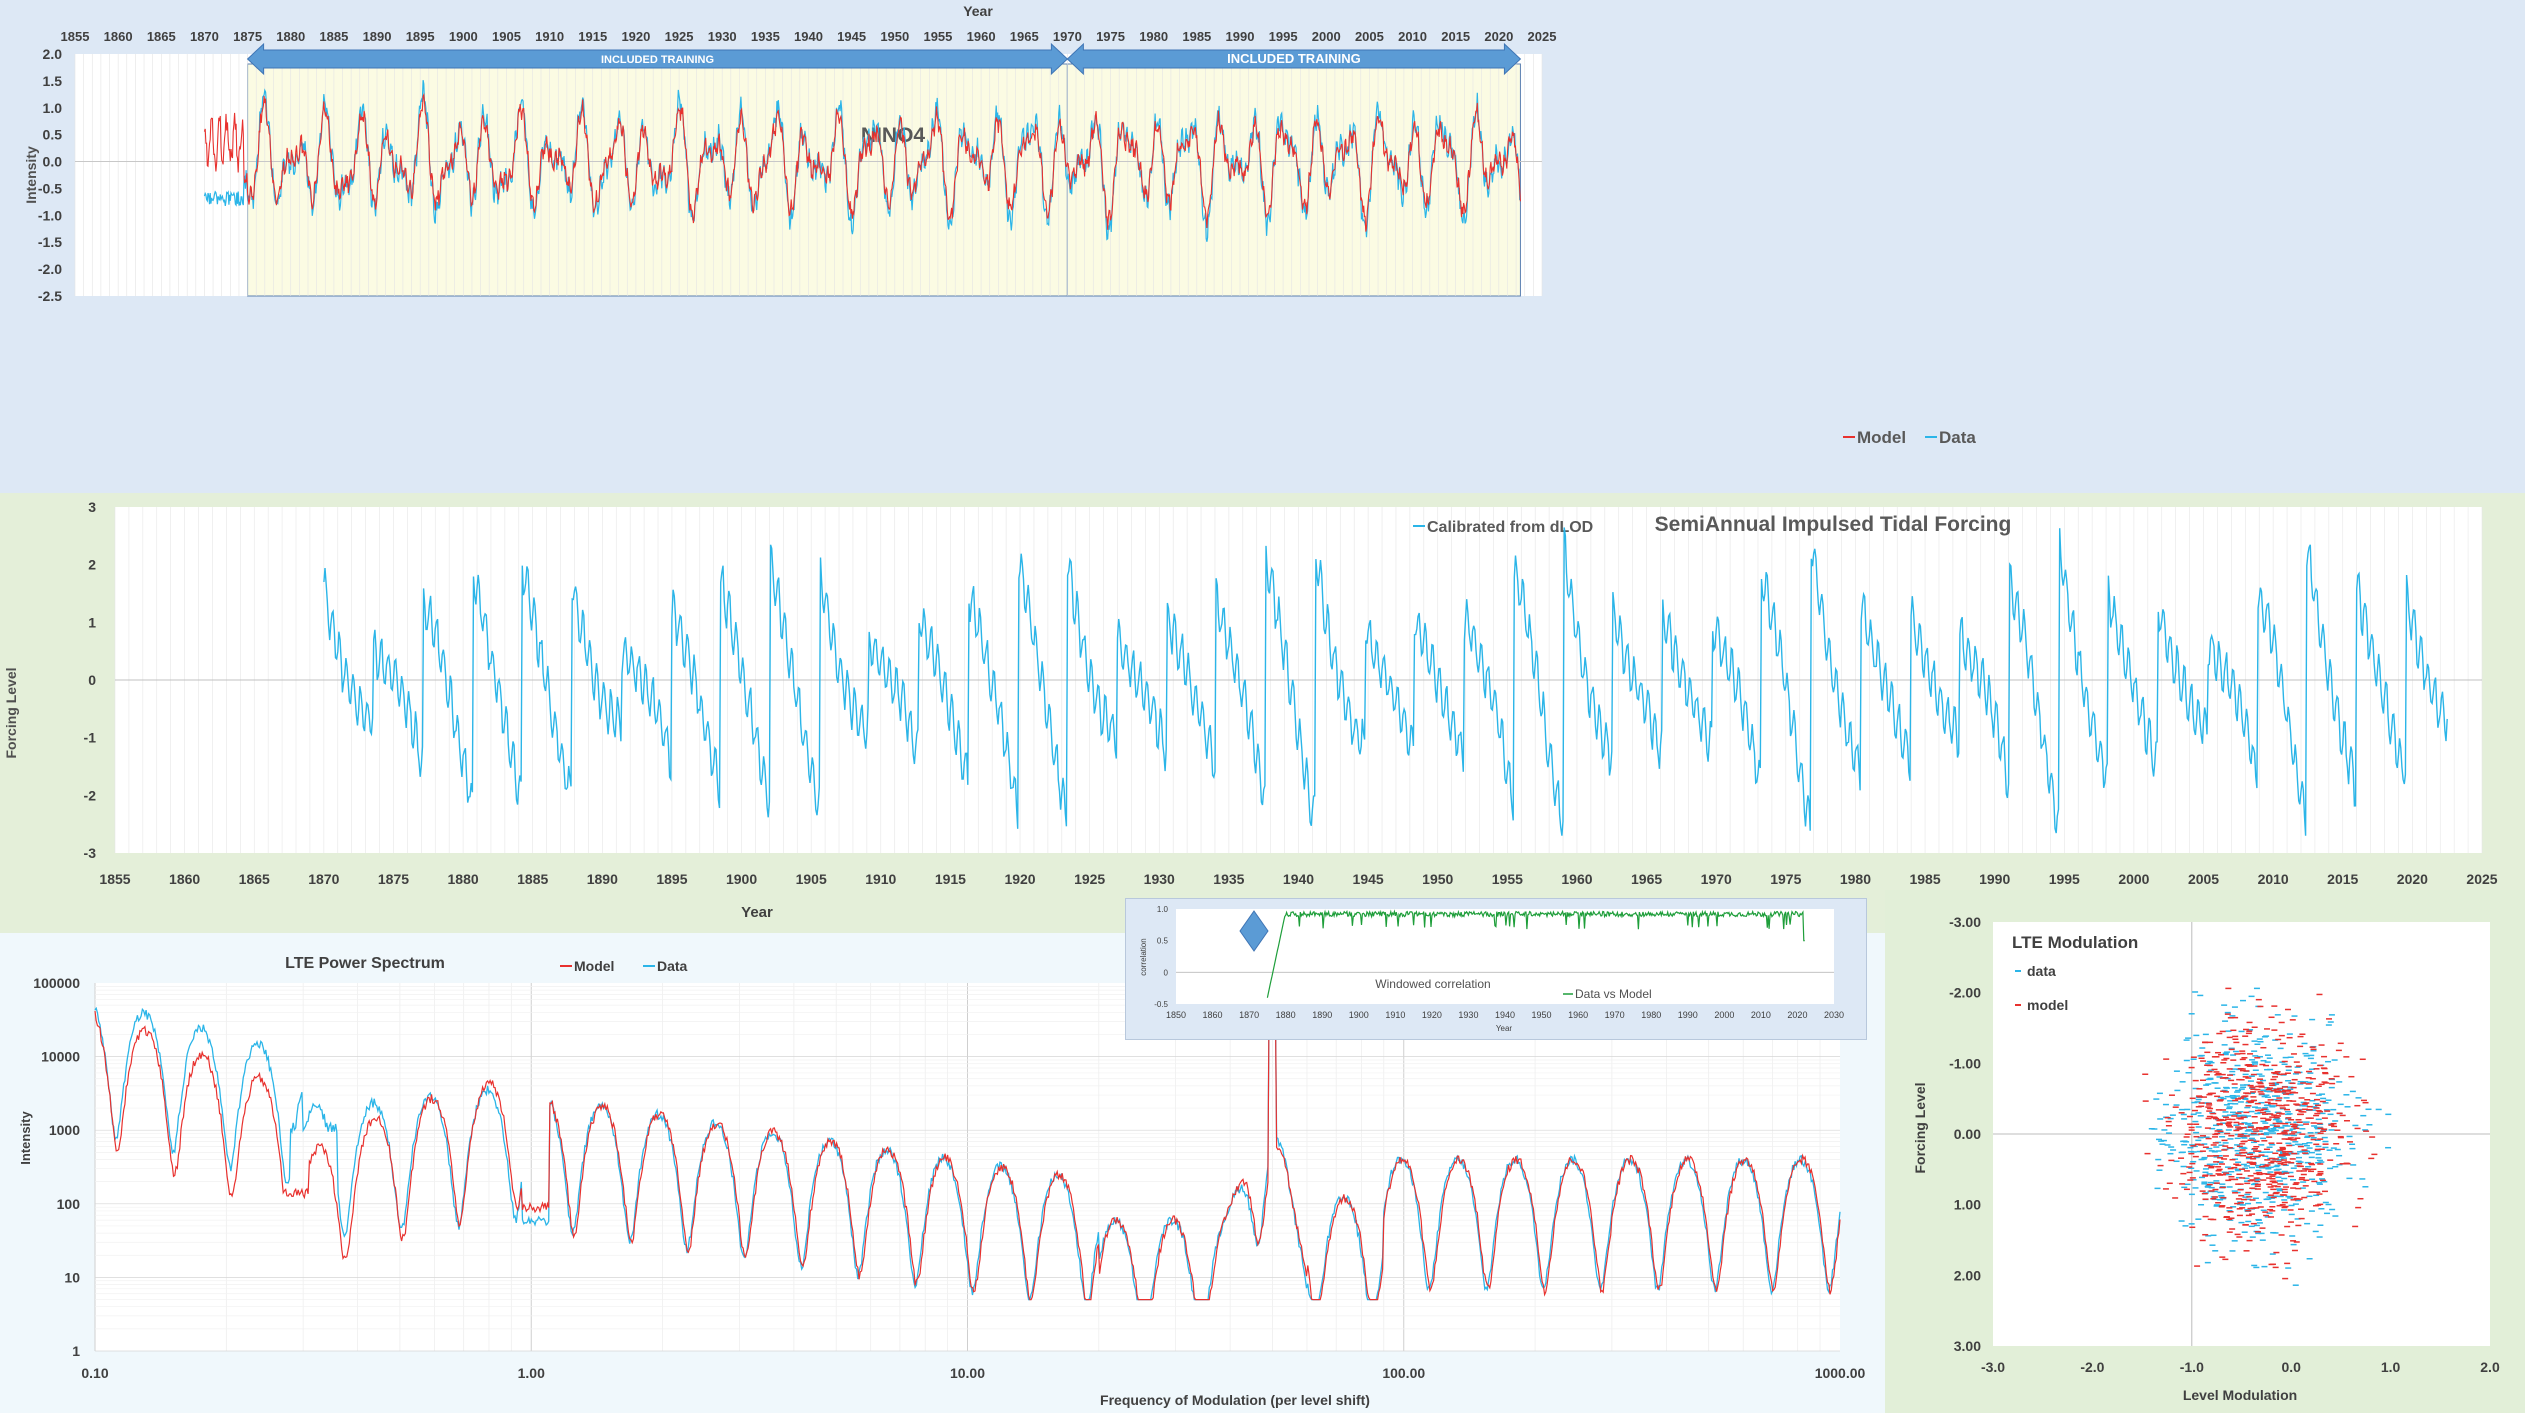  I want to click on x-tick-label: 1930, so click(722, 36).